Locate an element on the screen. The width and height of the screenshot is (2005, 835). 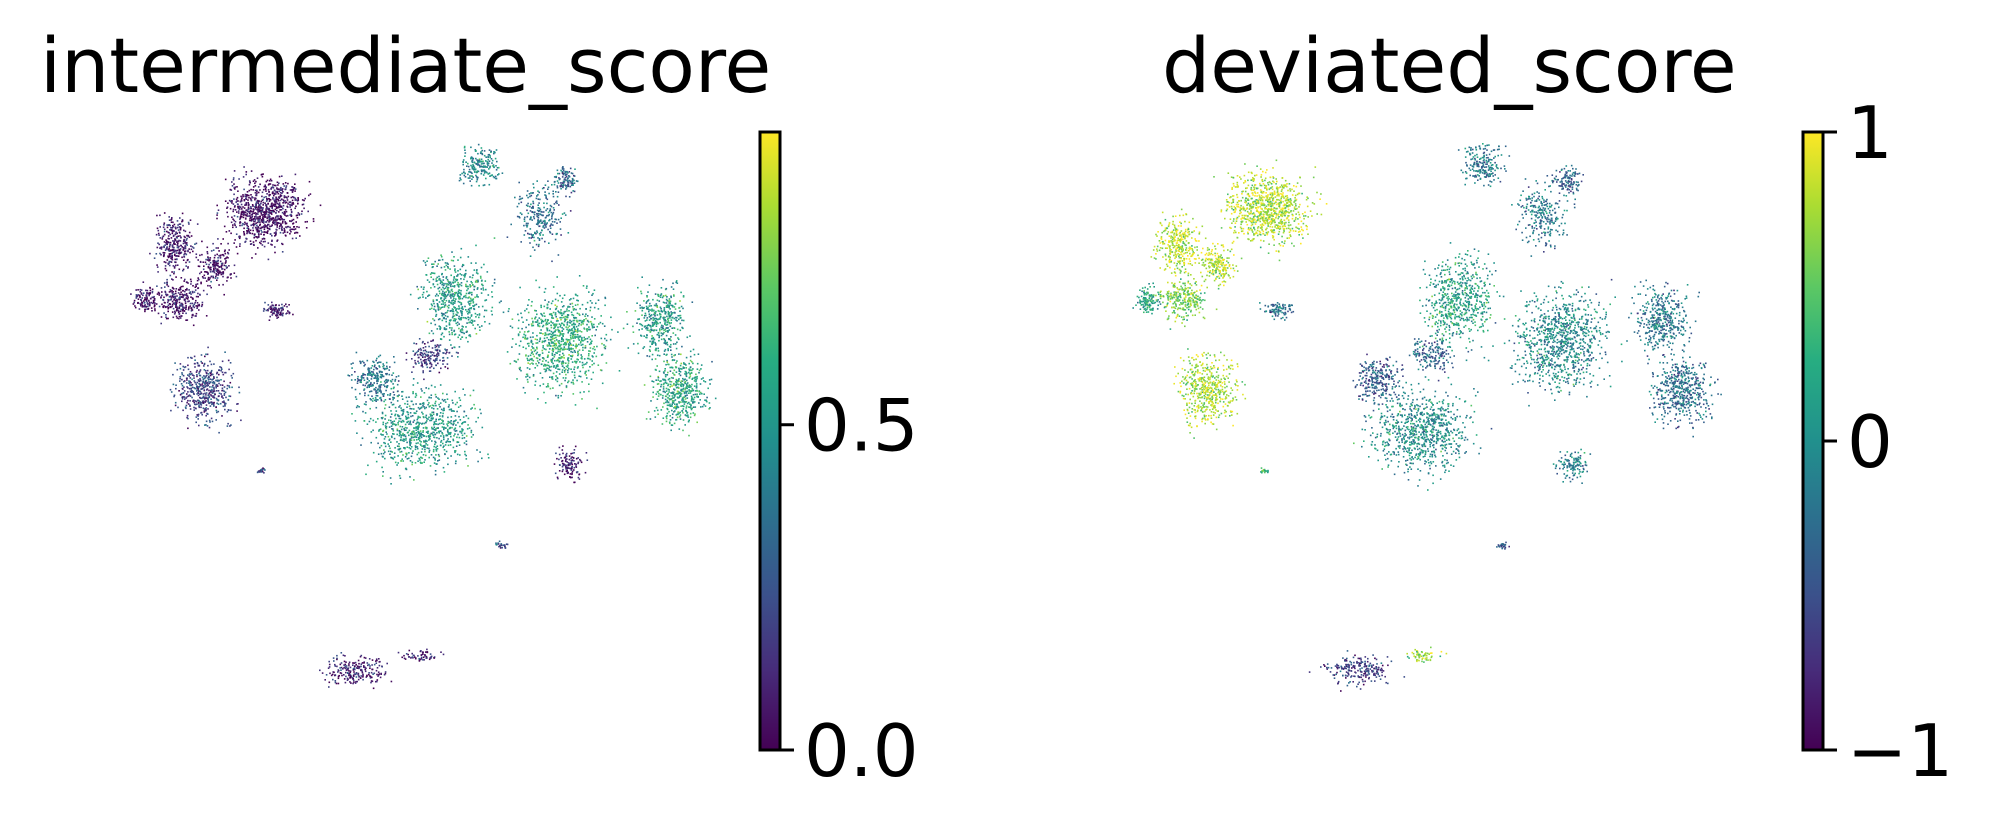
colorbar-tick-label: 0.0 is located at coordinates (861, 751).